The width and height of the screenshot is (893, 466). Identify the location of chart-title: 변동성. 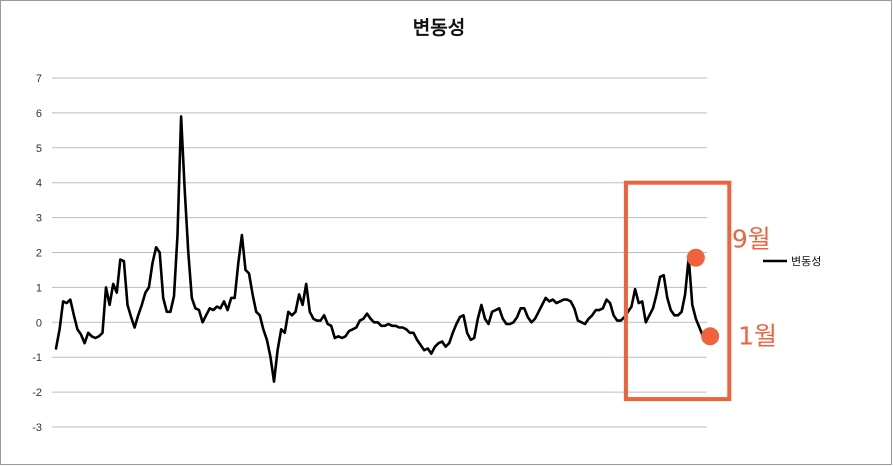
(439, 28).